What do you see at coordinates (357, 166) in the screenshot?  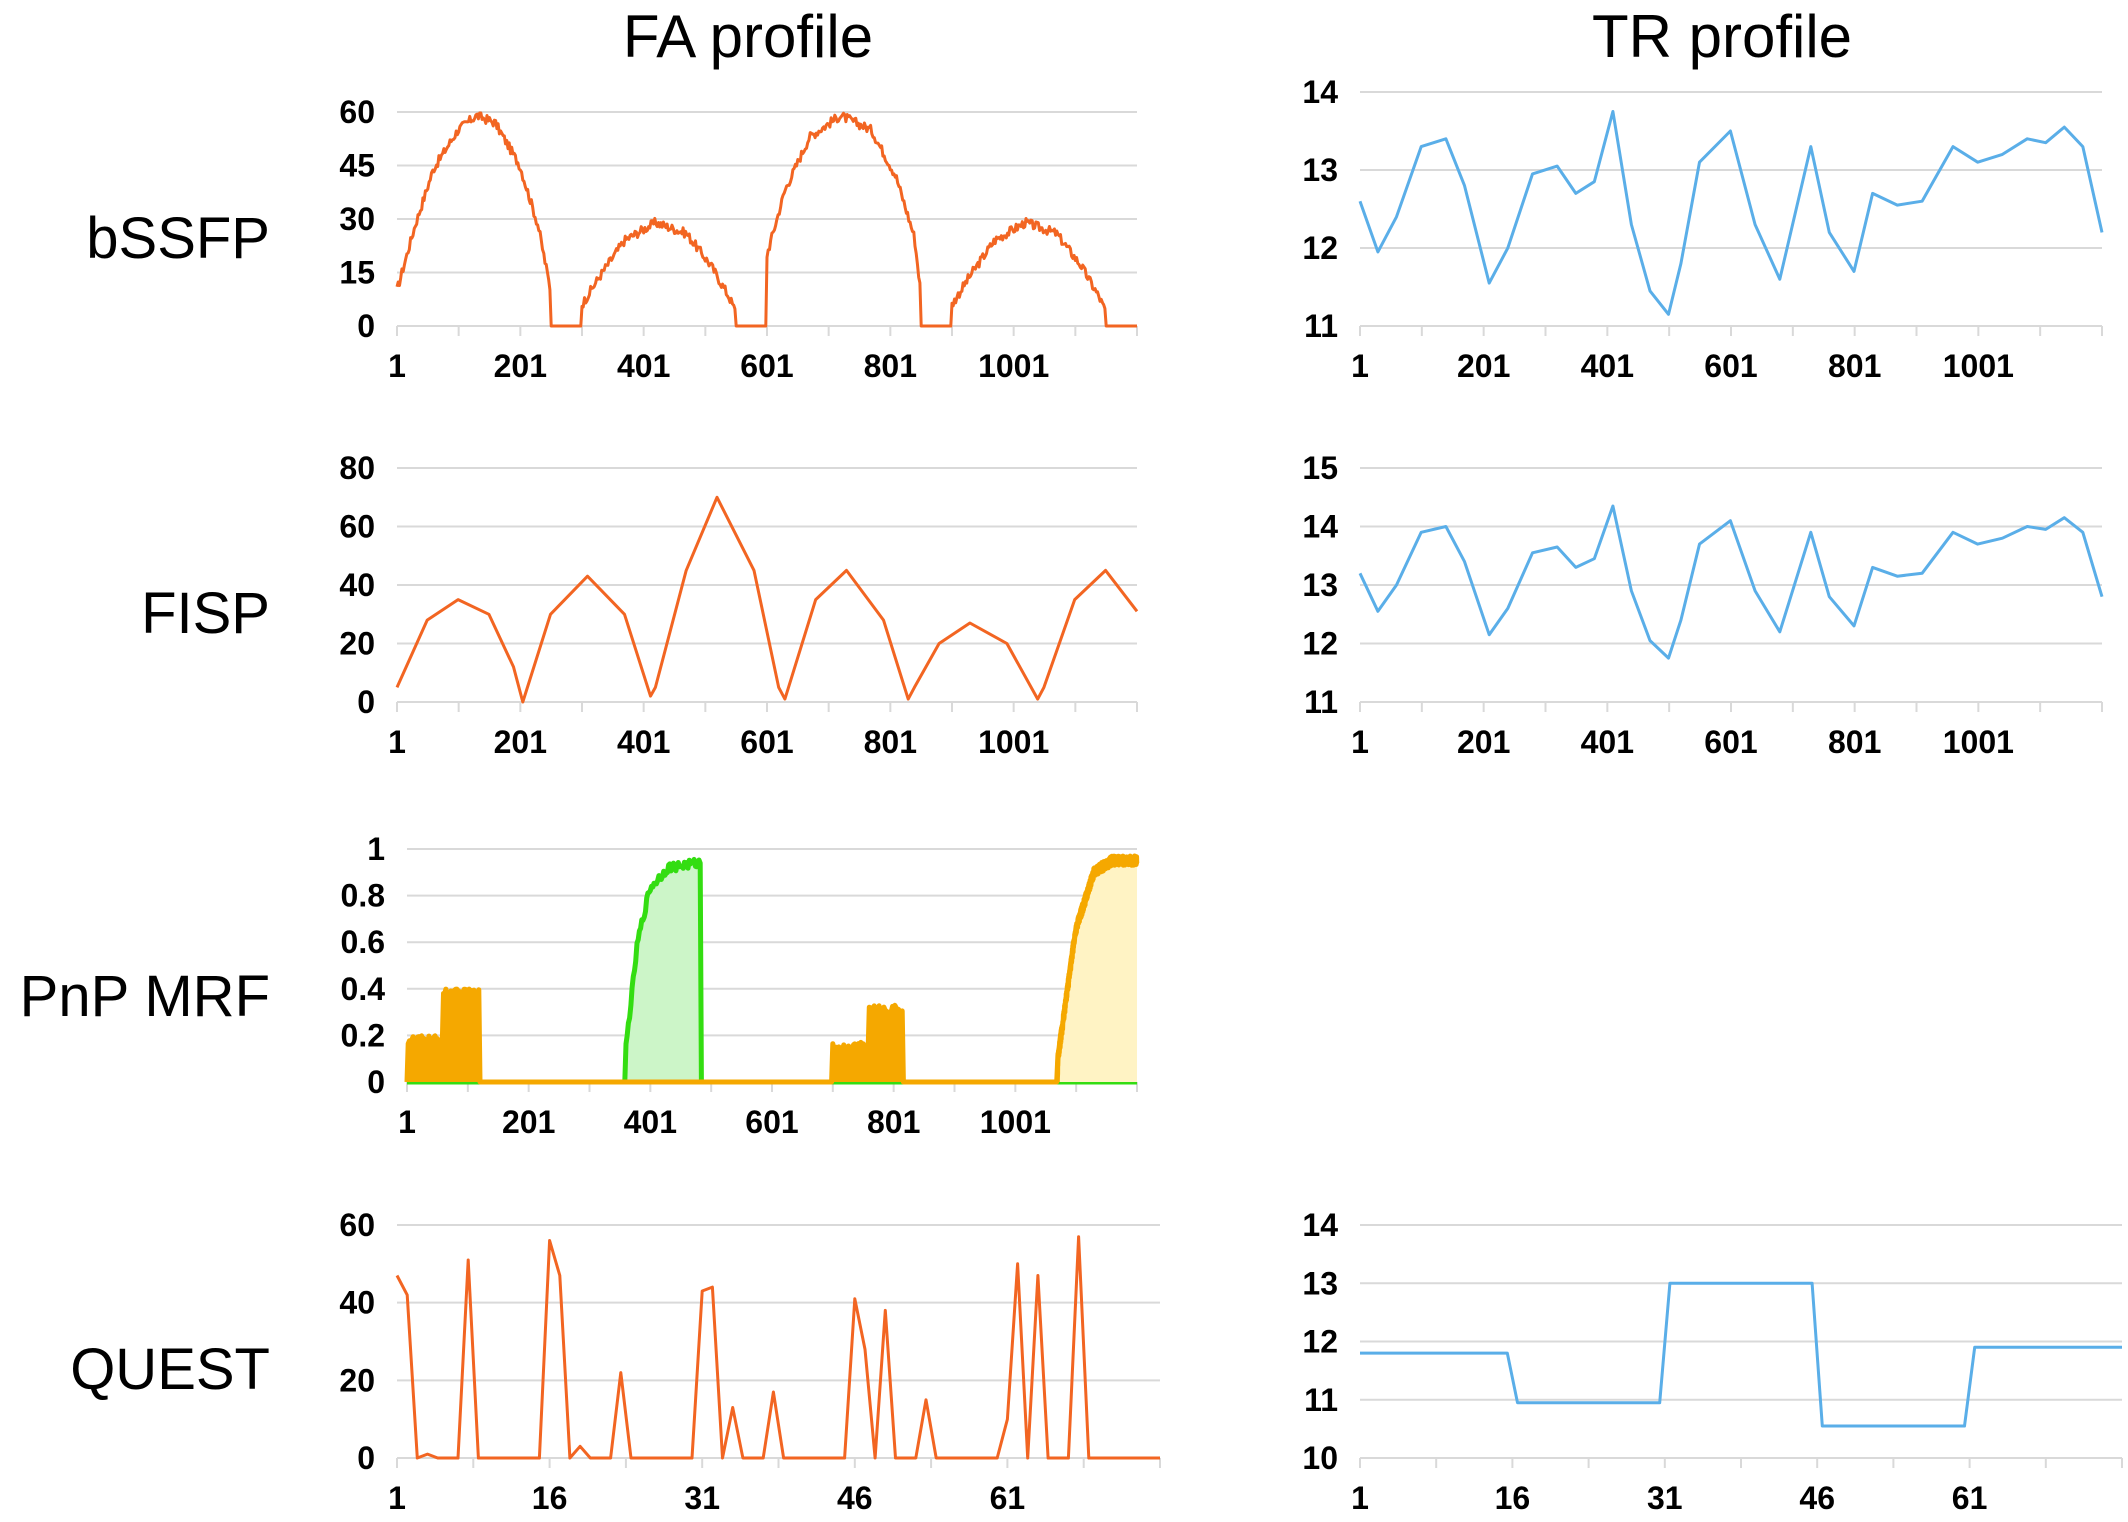 I see `y-tick-label: 45` at bounding box center [357, 166].